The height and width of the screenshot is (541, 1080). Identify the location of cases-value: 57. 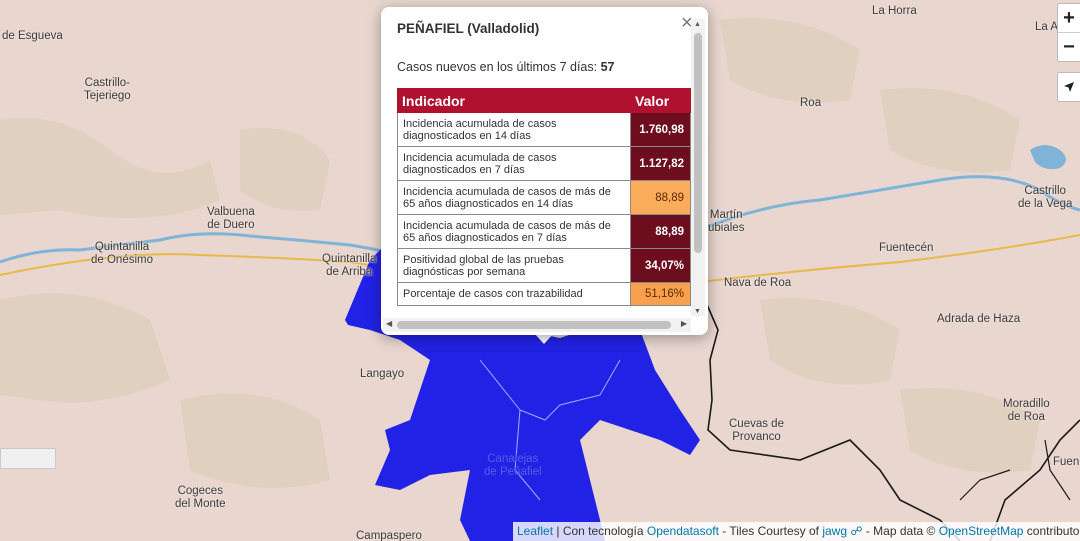
(607, 67).